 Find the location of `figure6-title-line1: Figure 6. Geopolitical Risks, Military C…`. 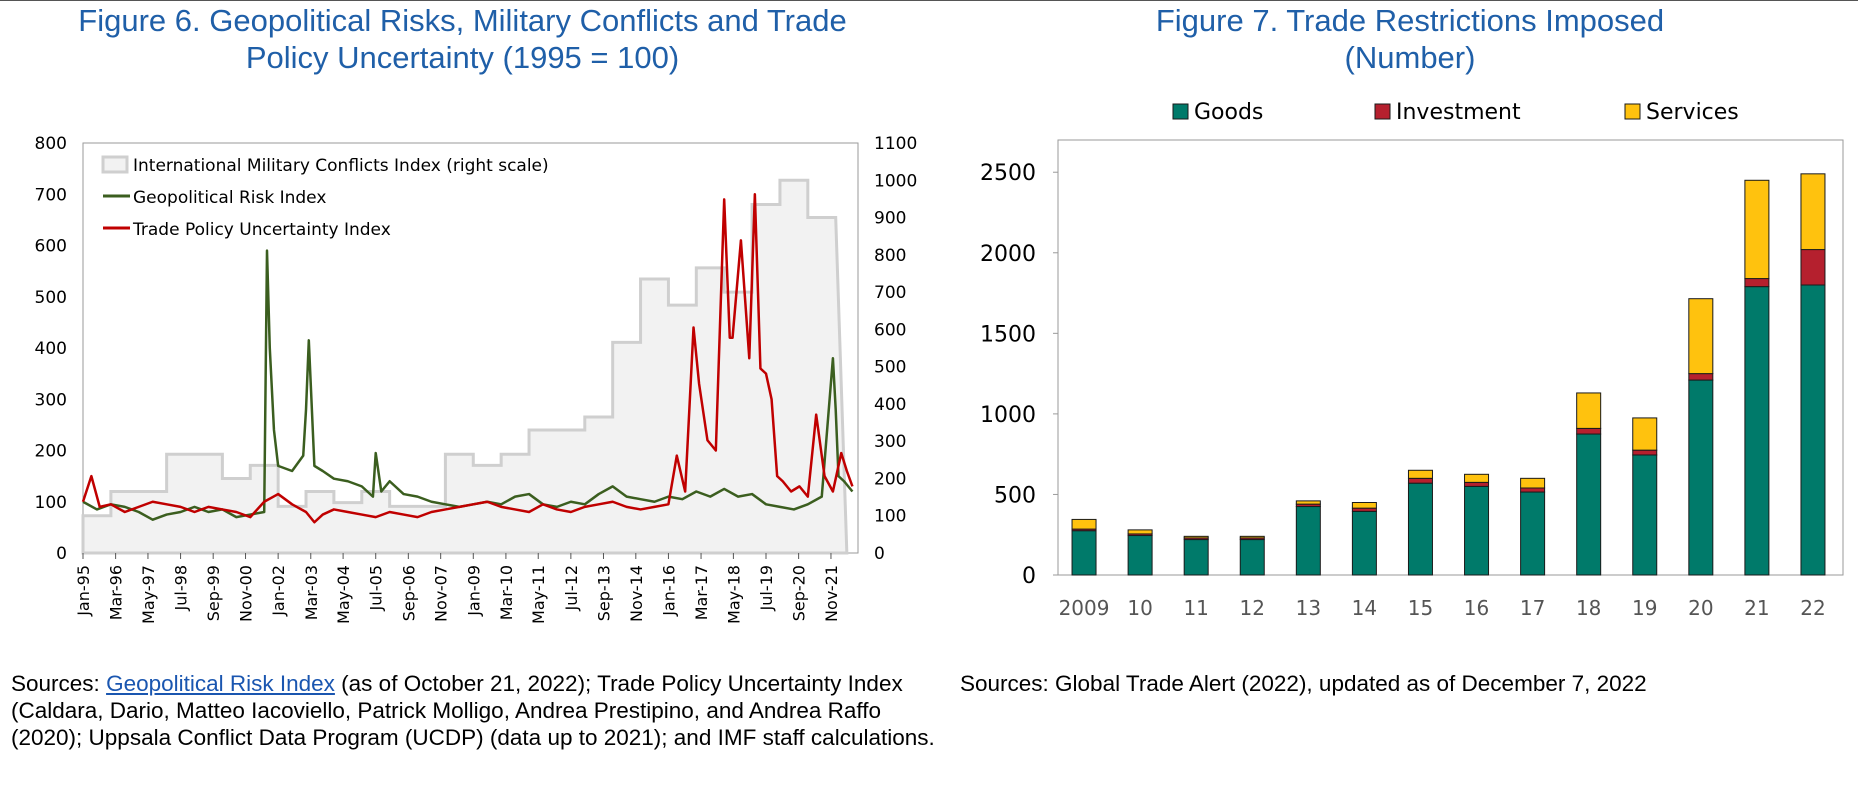

figure6-title-line1: Figure 6. Geopolitical Risks, Military C… is located at coordinates (462, 20).